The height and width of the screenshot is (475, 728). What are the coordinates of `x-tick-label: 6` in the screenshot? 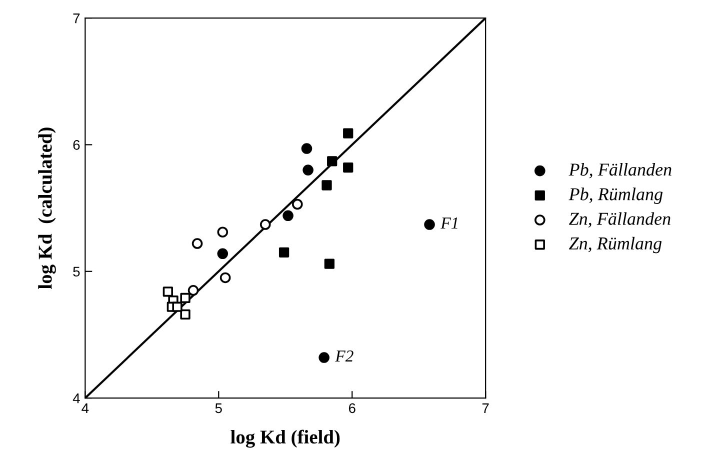 It's located at (352, 408).